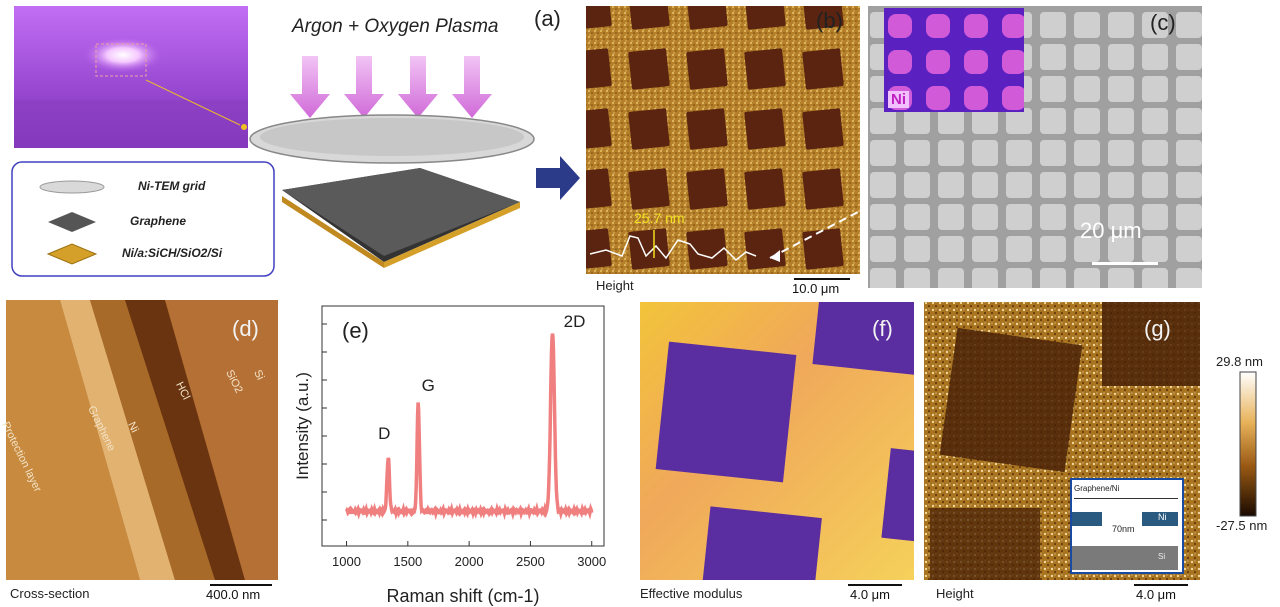 Image resolution: width=1280 pixels, height=607 pixels. Describe the element at coordinates (462, 596) in the screenshot. I see `x-axis-label: Raman shift (cm-1)` at that location.